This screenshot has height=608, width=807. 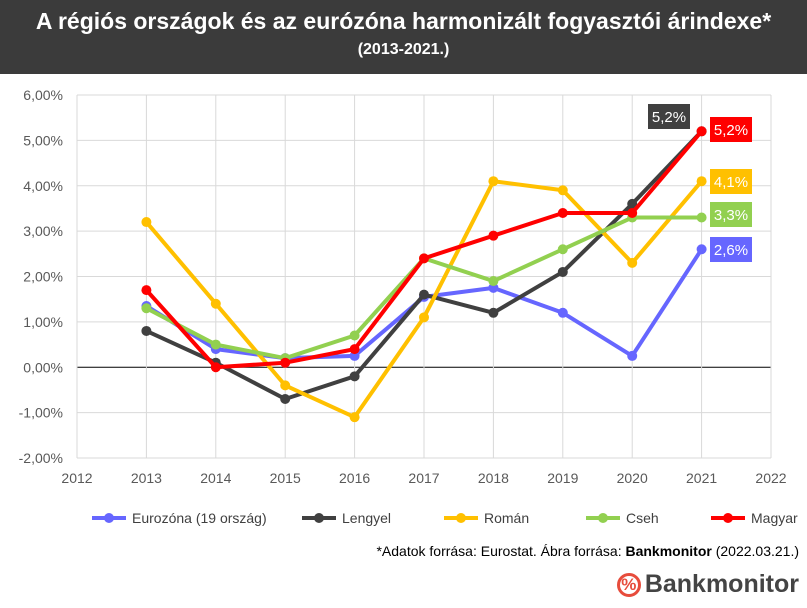 I want to click on legend-label: Cseh, so click(x=642, y=518).